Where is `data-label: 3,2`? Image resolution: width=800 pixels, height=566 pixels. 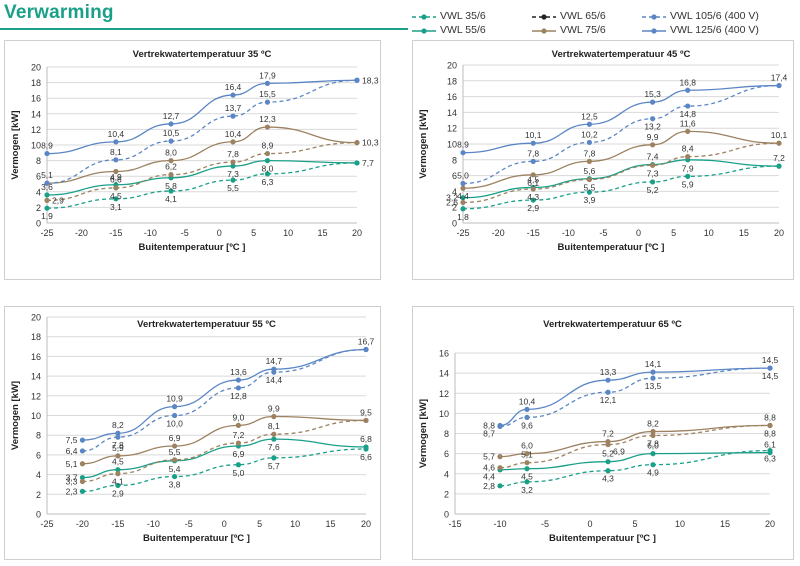 data-label: 3,2 is located at coordinates (452, 198).